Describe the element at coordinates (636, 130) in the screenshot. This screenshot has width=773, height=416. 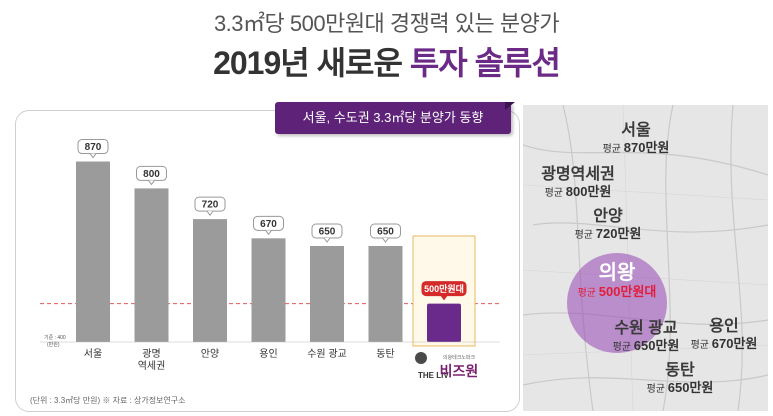
I see `map-city: 서울` at that location.